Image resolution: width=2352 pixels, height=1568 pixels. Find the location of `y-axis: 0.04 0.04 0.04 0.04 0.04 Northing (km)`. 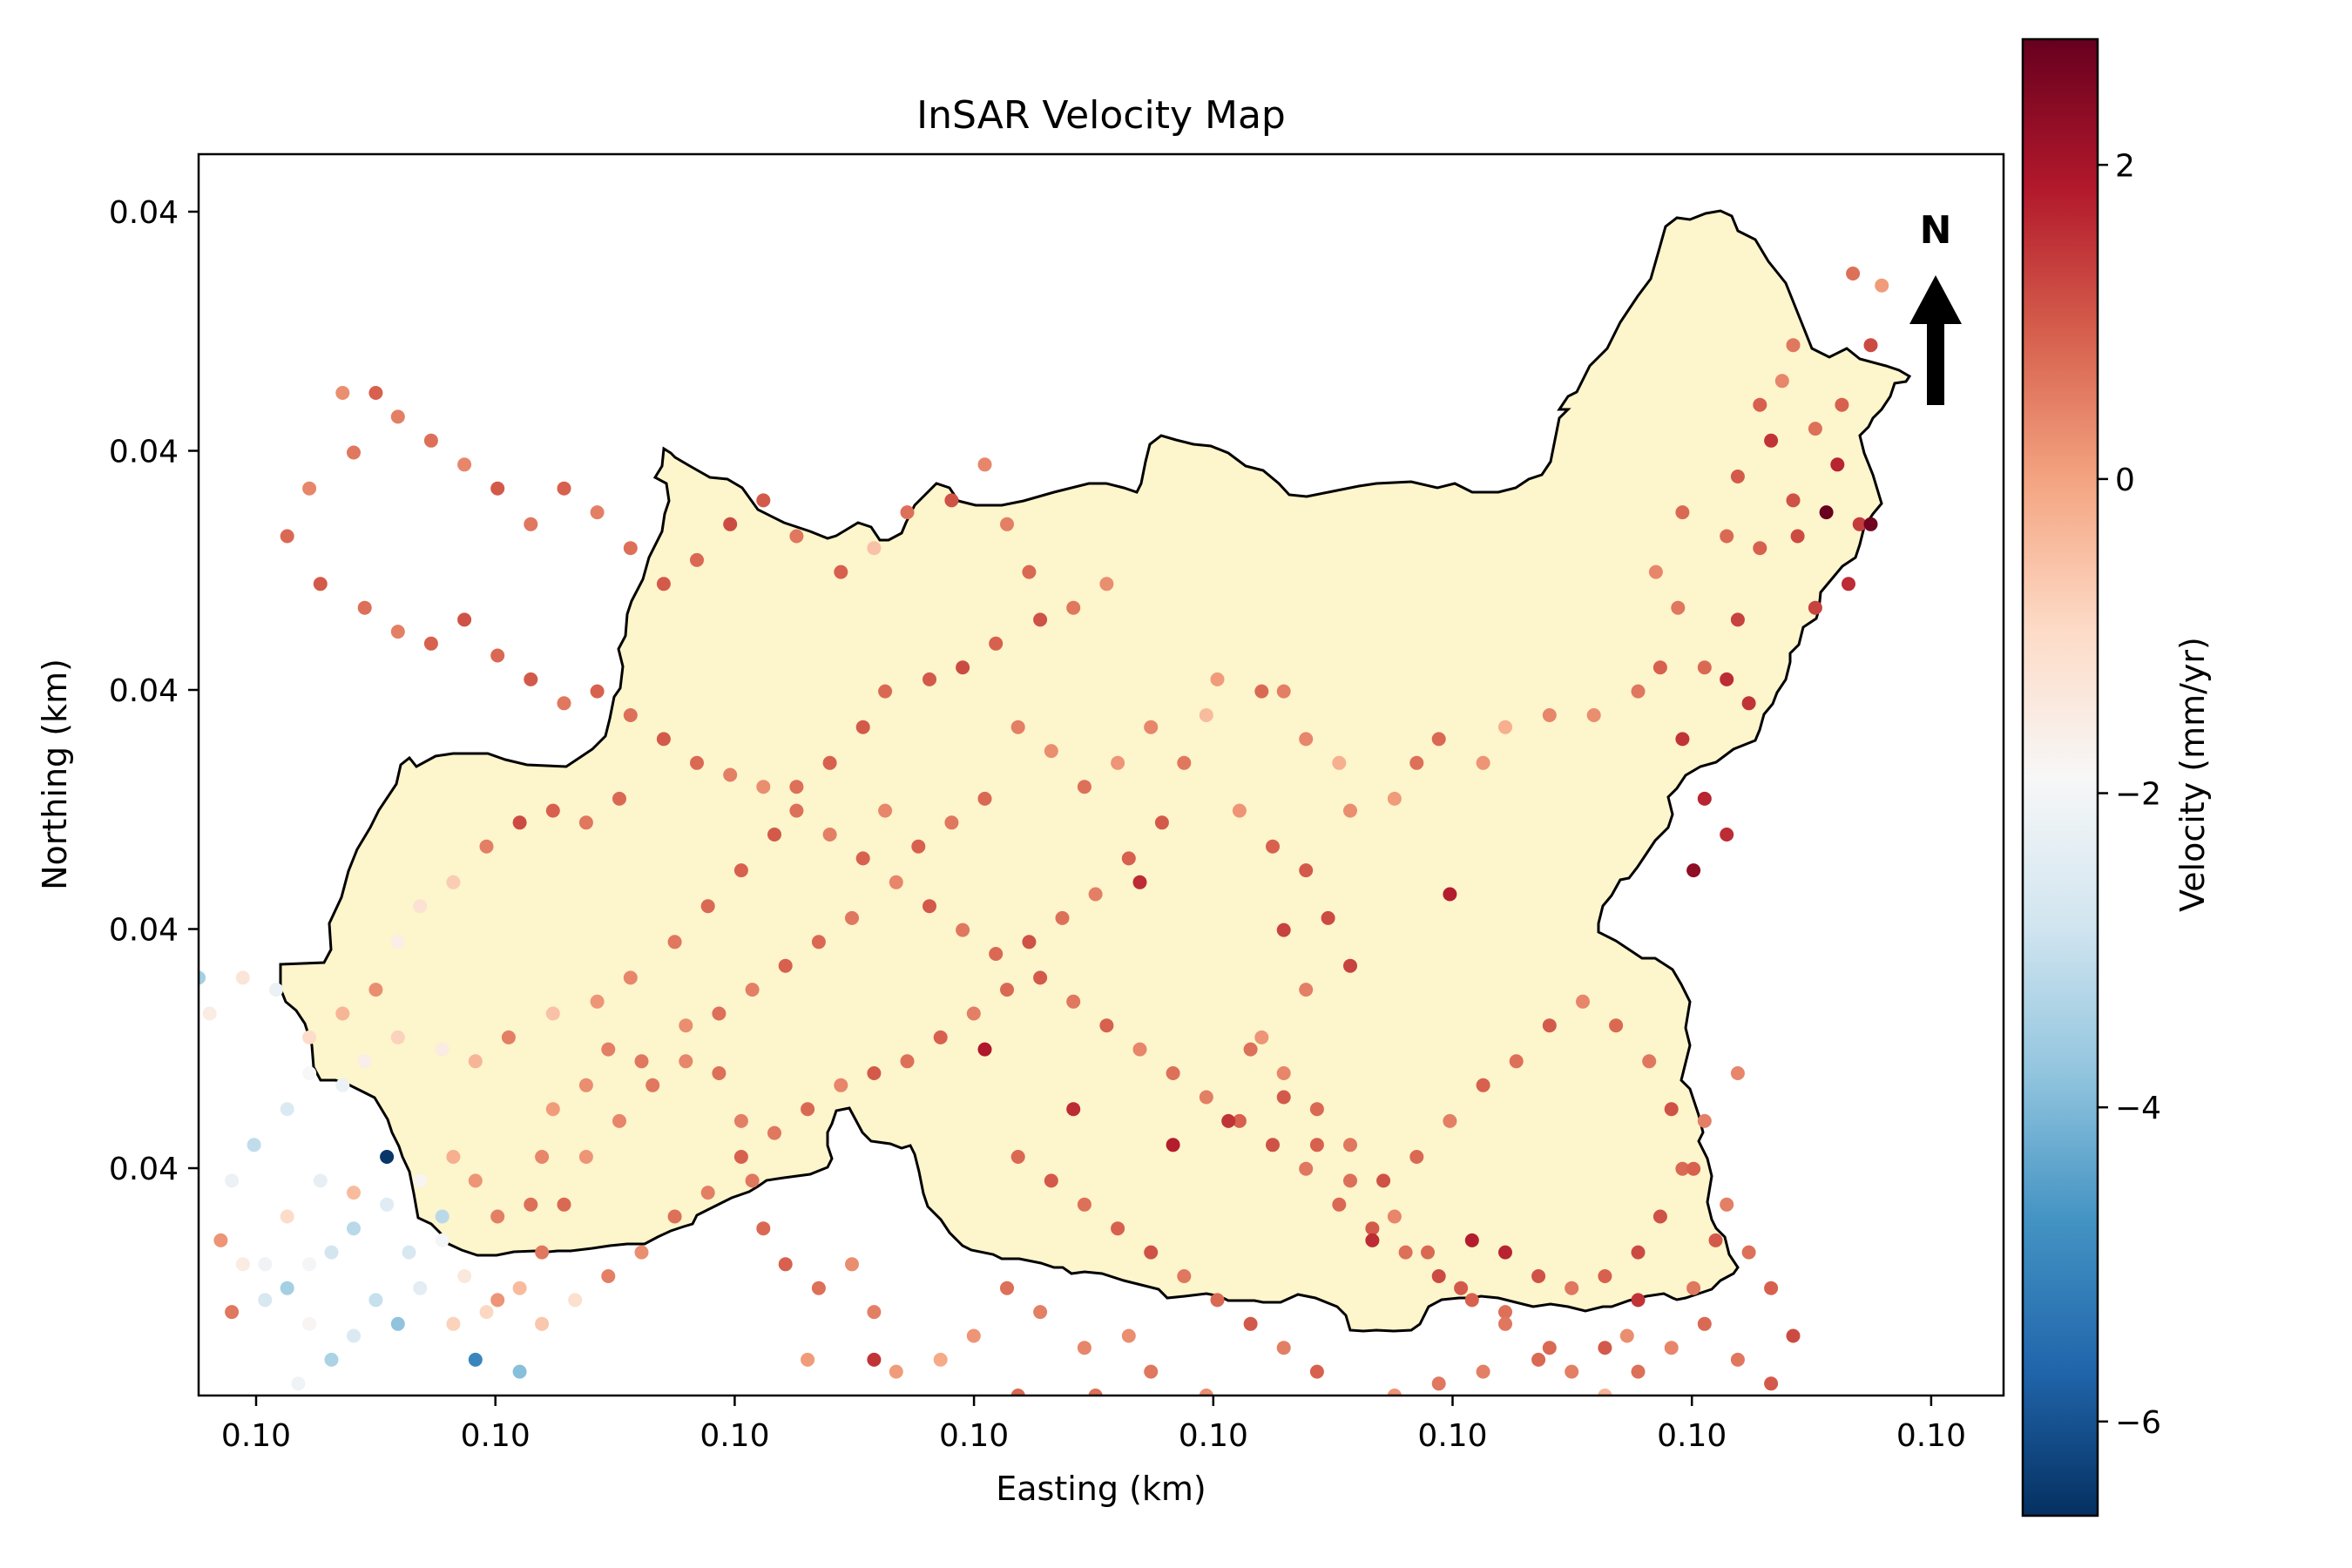

y-axis: 0.04 0.04 0.04 0.04 0.04 Northing (km) is located at coordinates (118, 691).